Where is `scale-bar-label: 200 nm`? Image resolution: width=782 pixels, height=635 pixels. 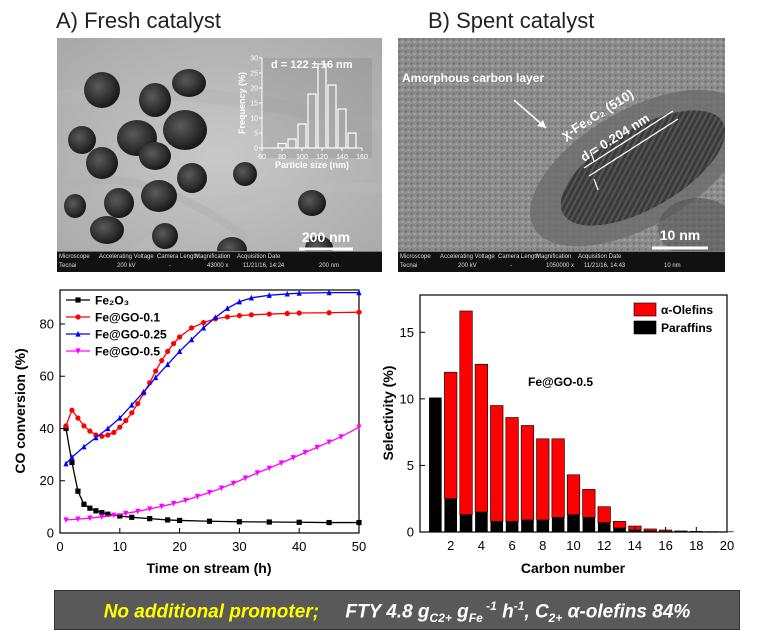 scale-bar-label: 200 nm is located at coordinates (326, 237).